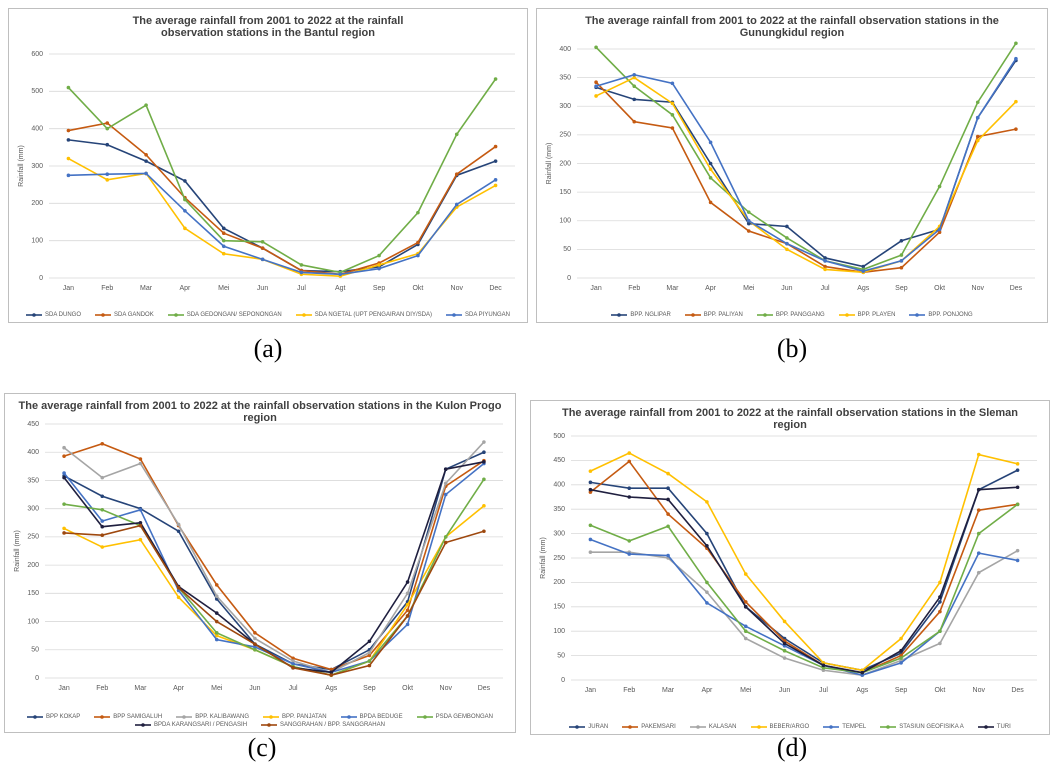 This screenshot has width=1054, height=767. Describe the element at coordinates (63, 717) in the screenshot. I see `legend-label: BPP KOKAP` at that location.